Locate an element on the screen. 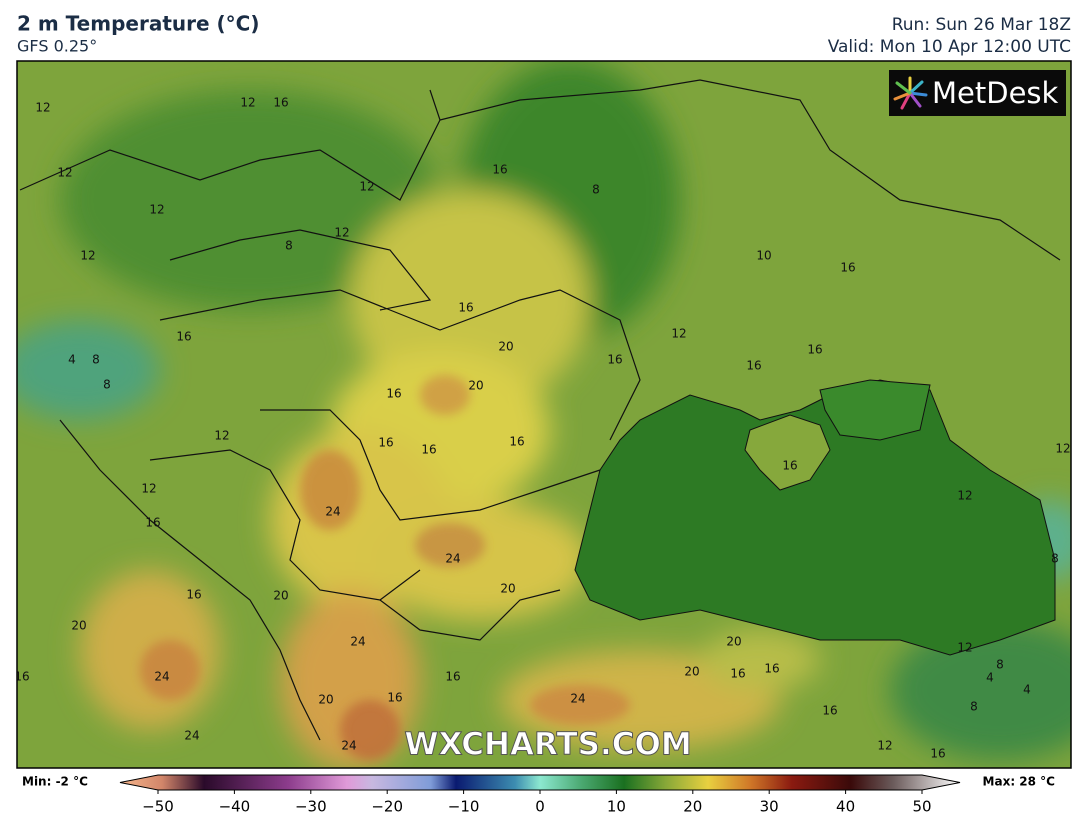 The height and width of the screenshot is (837, 1088). colorbar-tick-label: −40 is located at coordinates (235, 807).